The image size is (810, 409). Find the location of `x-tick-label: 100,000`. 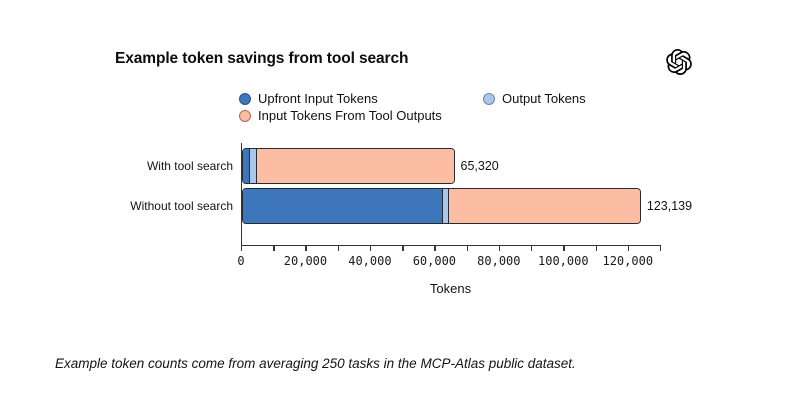

x-tick-label: 100,000 is located at coordinates (563, 261).